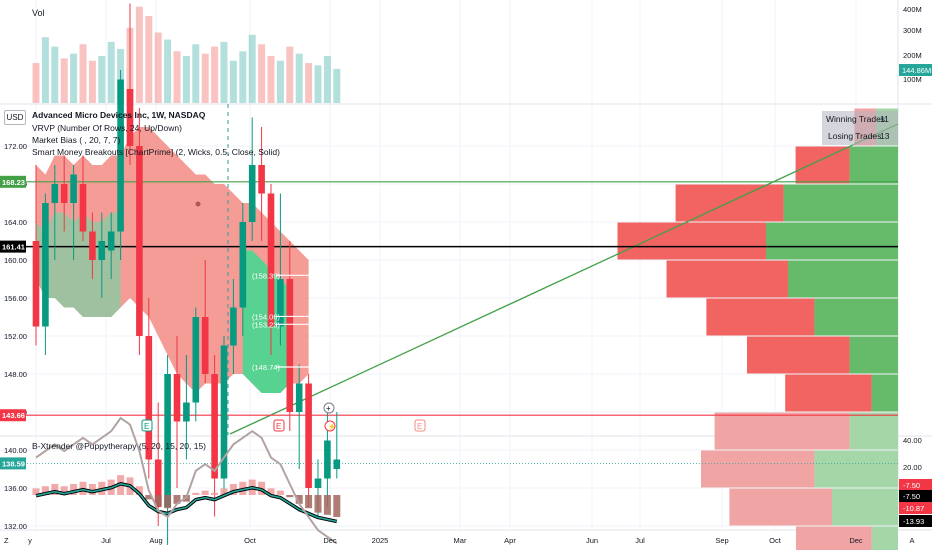  Describe the element at coordinates (155, 540) in the screenshot. I see `time-axis-label: Aug` at that location.